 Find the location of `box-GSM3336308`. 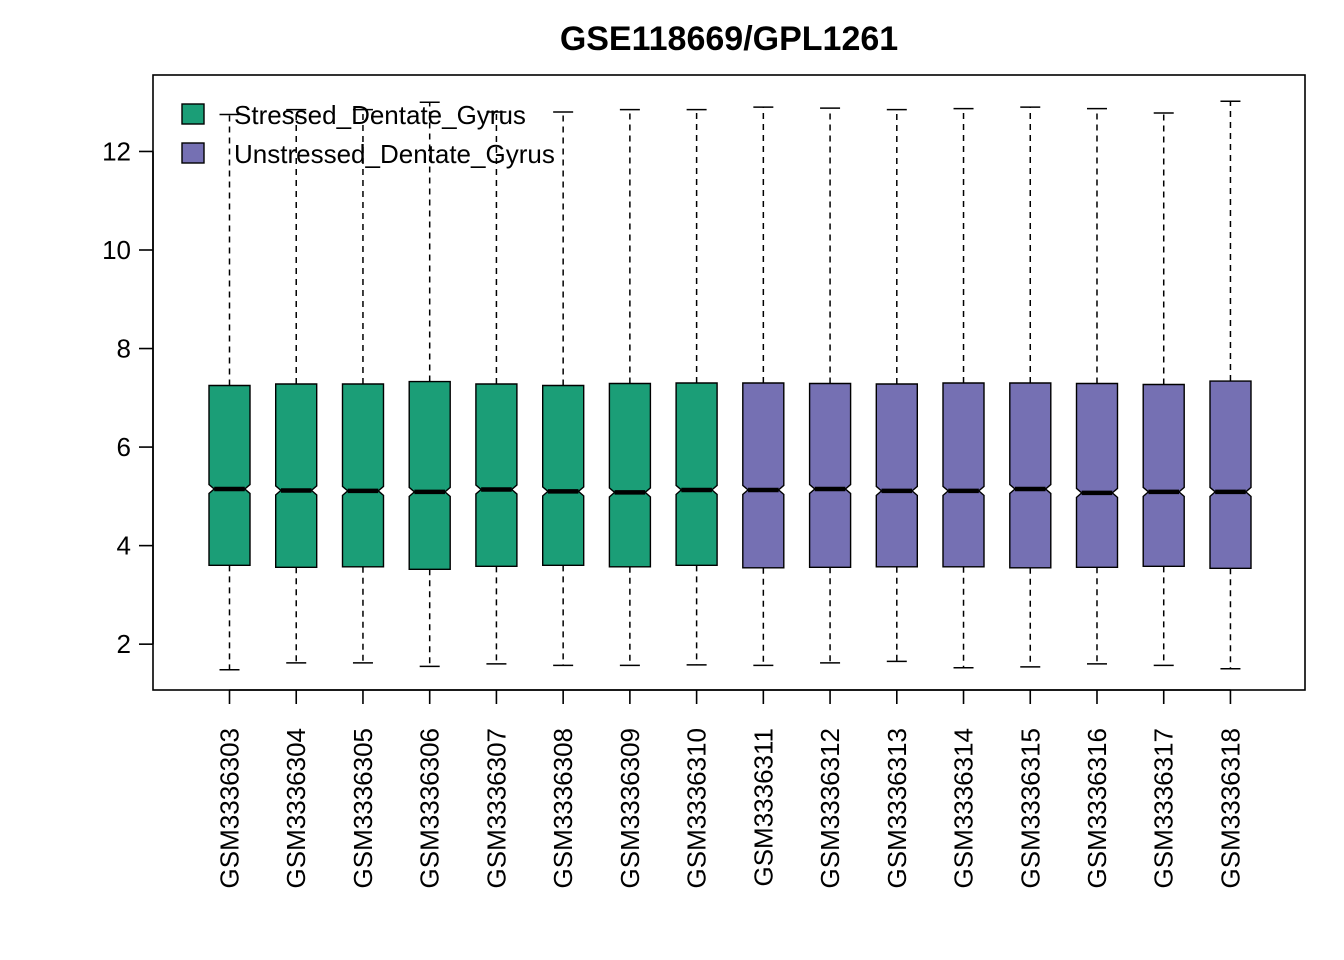

box-GSM3336308 is located at coordinates (563, 389).